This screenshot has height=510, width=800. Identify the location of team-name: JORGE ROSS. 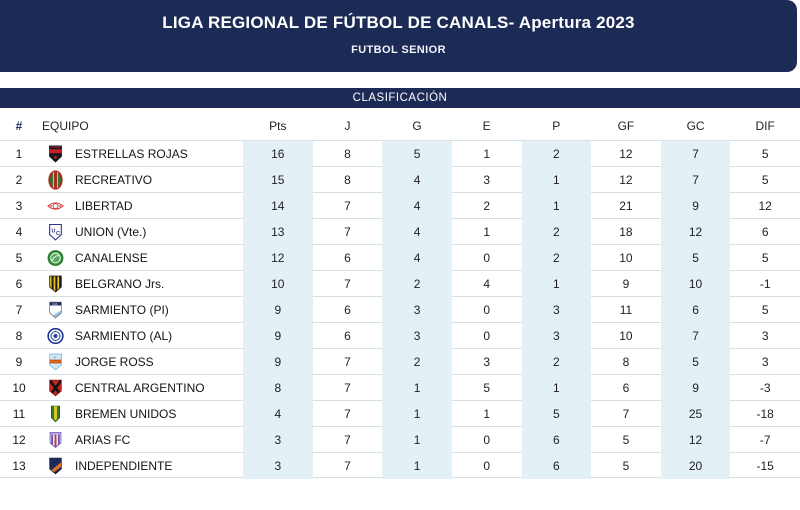
(114, 362).